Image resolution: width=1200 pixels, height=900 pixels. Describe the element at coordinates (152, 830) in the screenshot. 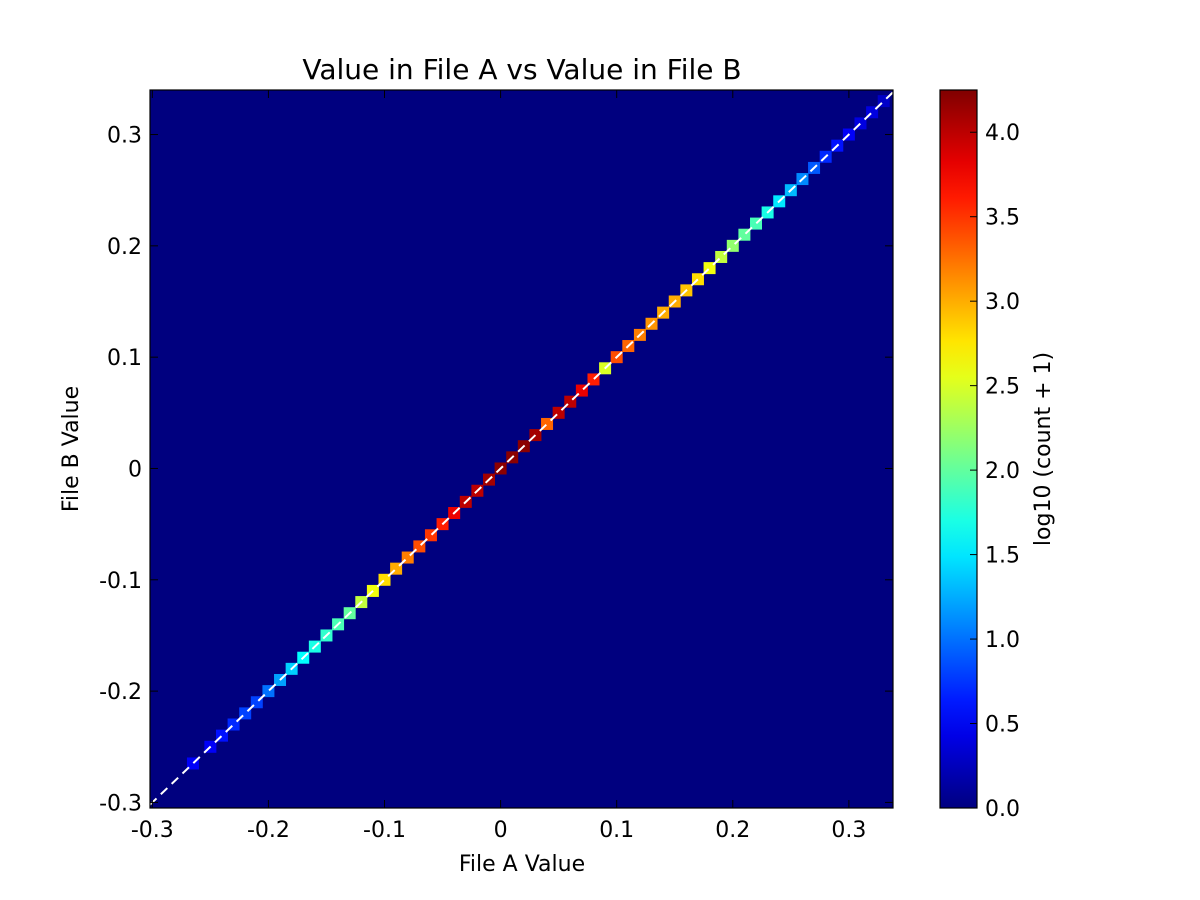

I see `x-tick-label: -0.3` at that location.